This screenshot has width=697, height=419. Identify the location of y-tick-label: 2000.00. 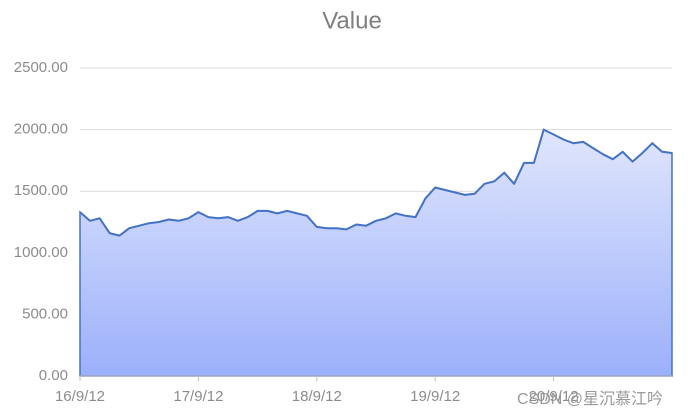
(41, 129).